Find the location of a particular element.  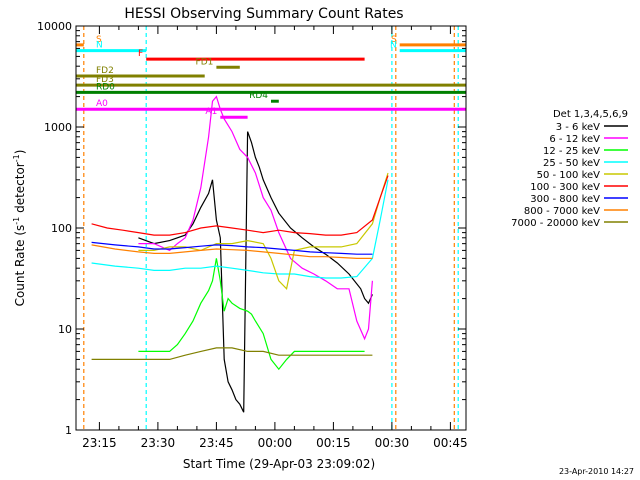

y-tick-label-1: 10 is located at coordinates (65, 329).